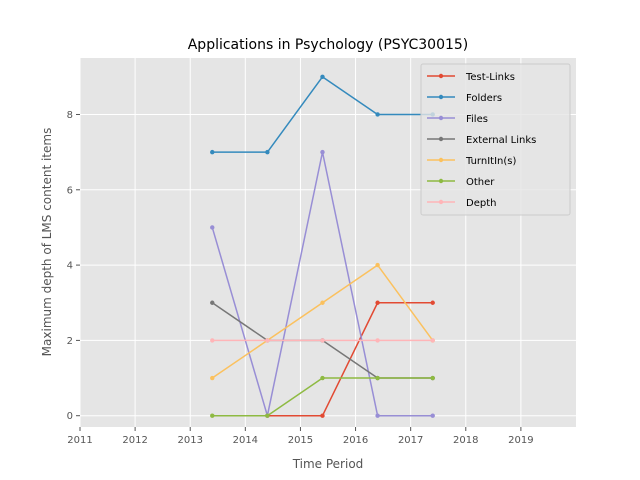  I want to click on legend-label-depth: Depth, so click(481, 203).